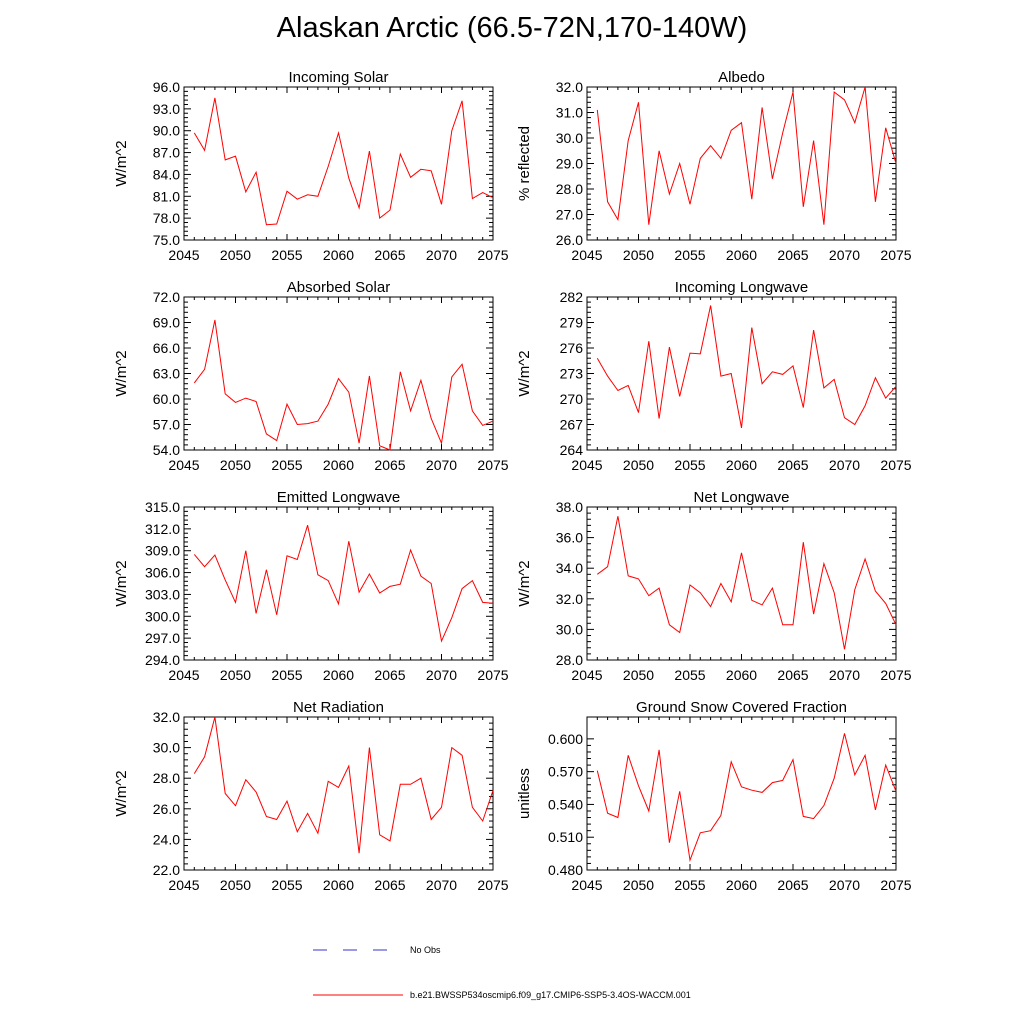  What do you see at coordinates (492, 675) in the screenshot?
I see `emitted-longwave-xtick-label: 2075` at bounding box center [492, 675].